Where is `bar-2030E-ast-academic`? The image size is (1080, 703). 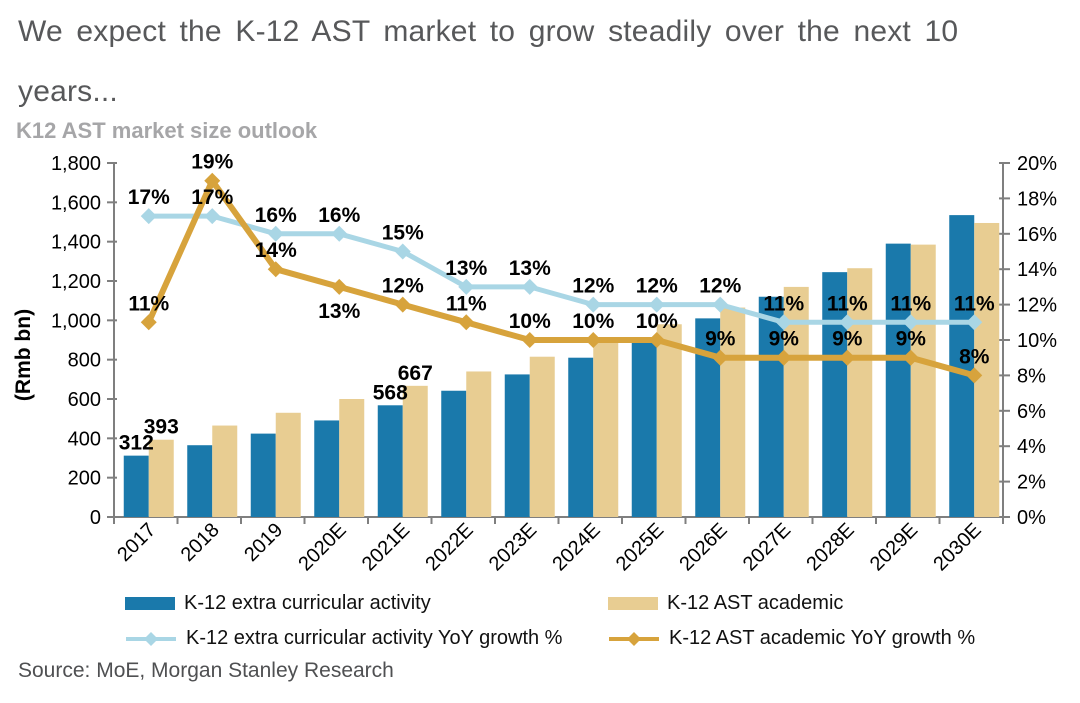 bar-2030E-ast-academic is located at coordinates (987, 369).